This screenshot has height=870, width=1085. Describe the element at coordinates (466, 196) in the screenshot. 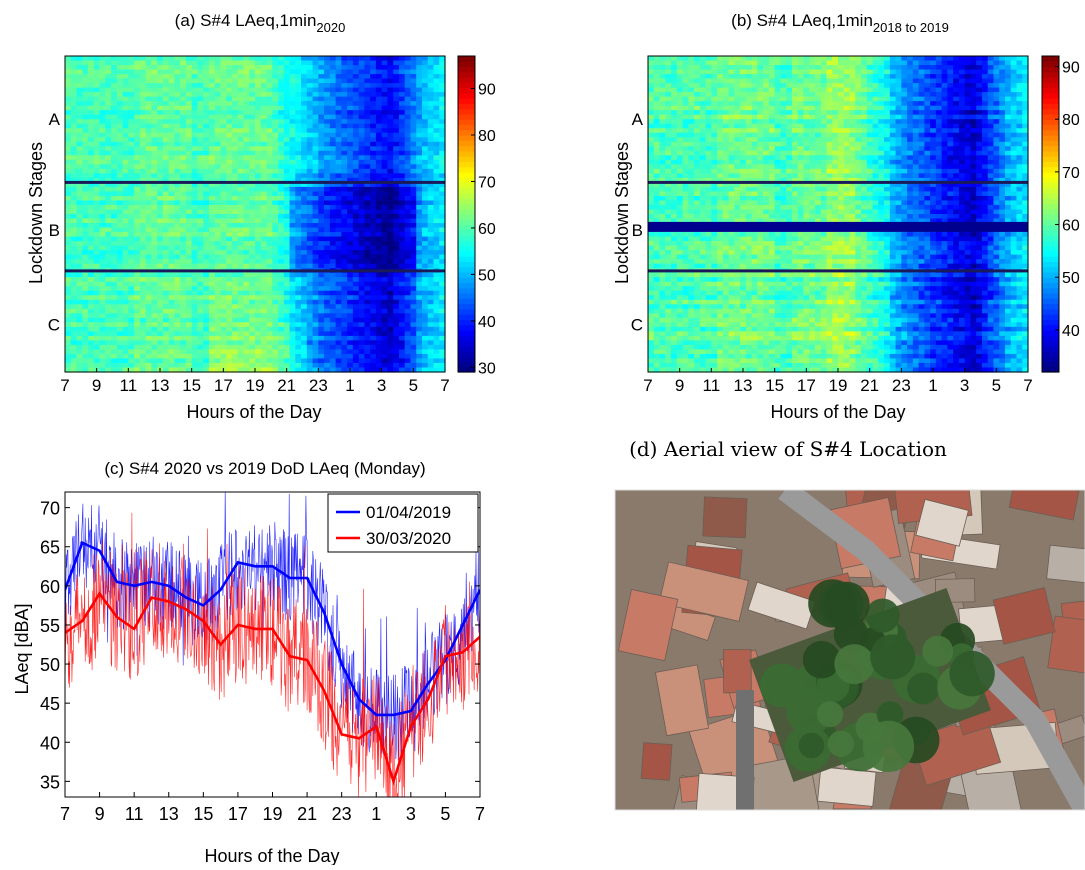

I see `colorbar-segment` at that location.